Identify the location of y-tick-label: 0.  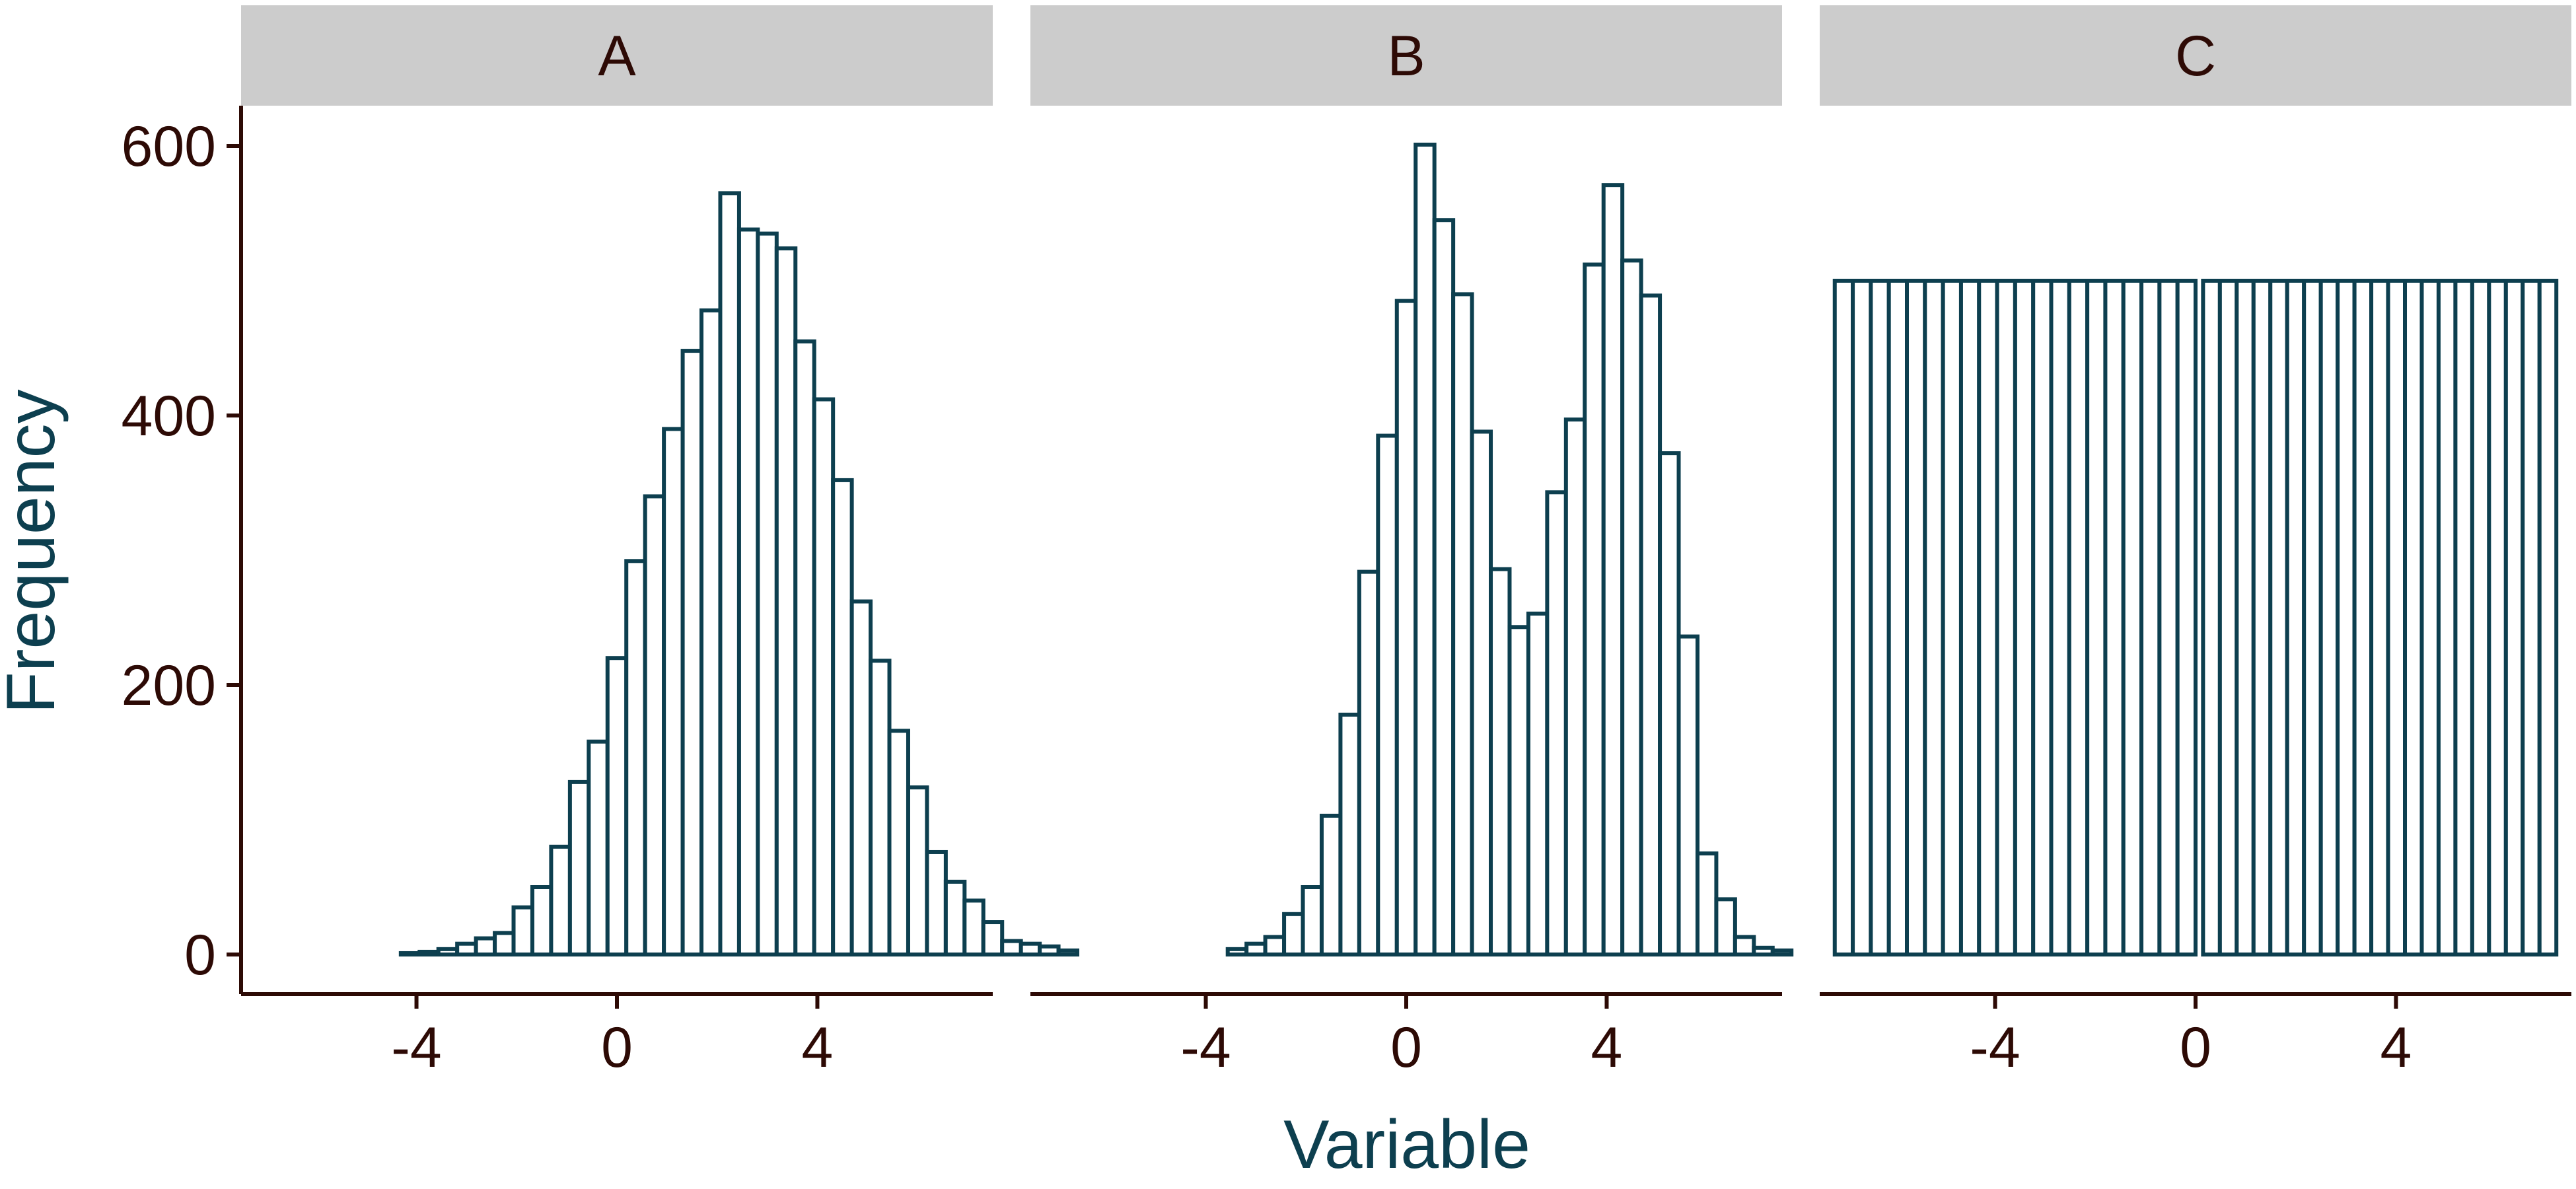
(200, 955).